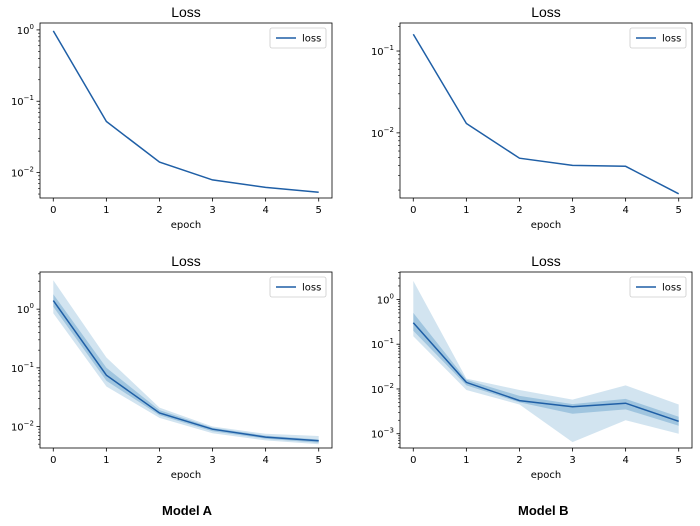 This screenshot has height=526, width=700. I want to click on caption-model-a: Model A, so click(187, 510).